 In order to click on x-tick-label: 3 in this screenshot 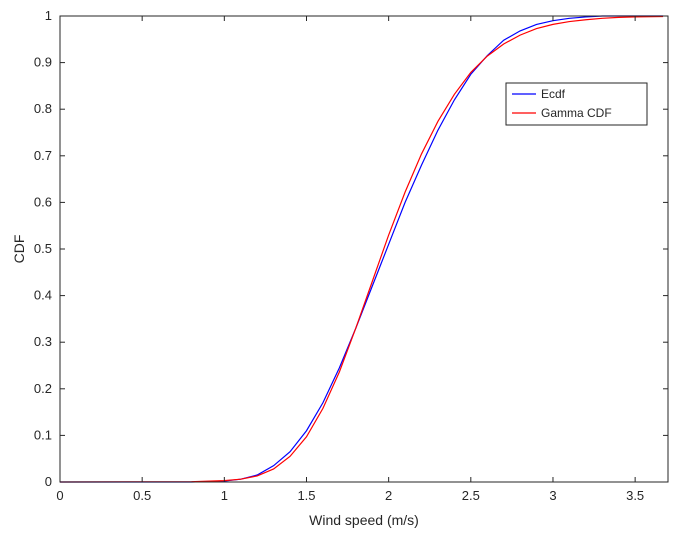, I will do `click(552, 495)`.